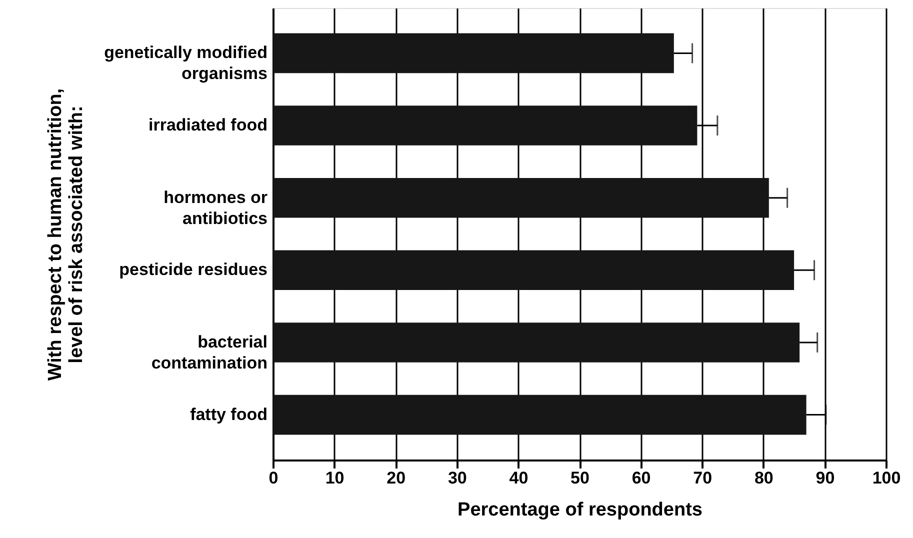 This screenshot has width=913, height=538. I want to click on x-tick-label: 100, so click(886, 478).